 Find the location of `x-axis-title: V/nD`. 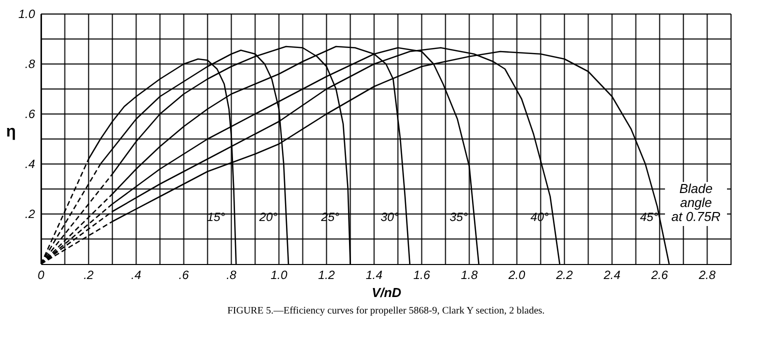

x-axis-title: V/nD is located at coordinates (387, 292).